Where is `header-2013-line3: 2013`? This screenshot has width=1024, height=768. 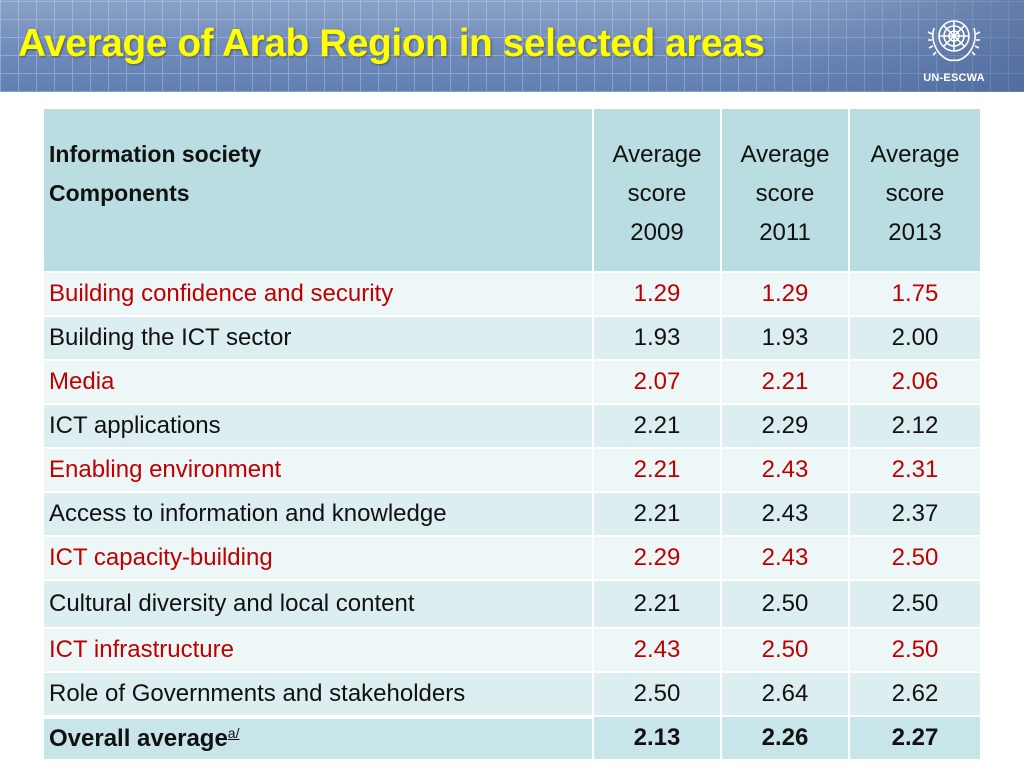 header-2013-line3: 2013 is located at coordinates (915, 232).